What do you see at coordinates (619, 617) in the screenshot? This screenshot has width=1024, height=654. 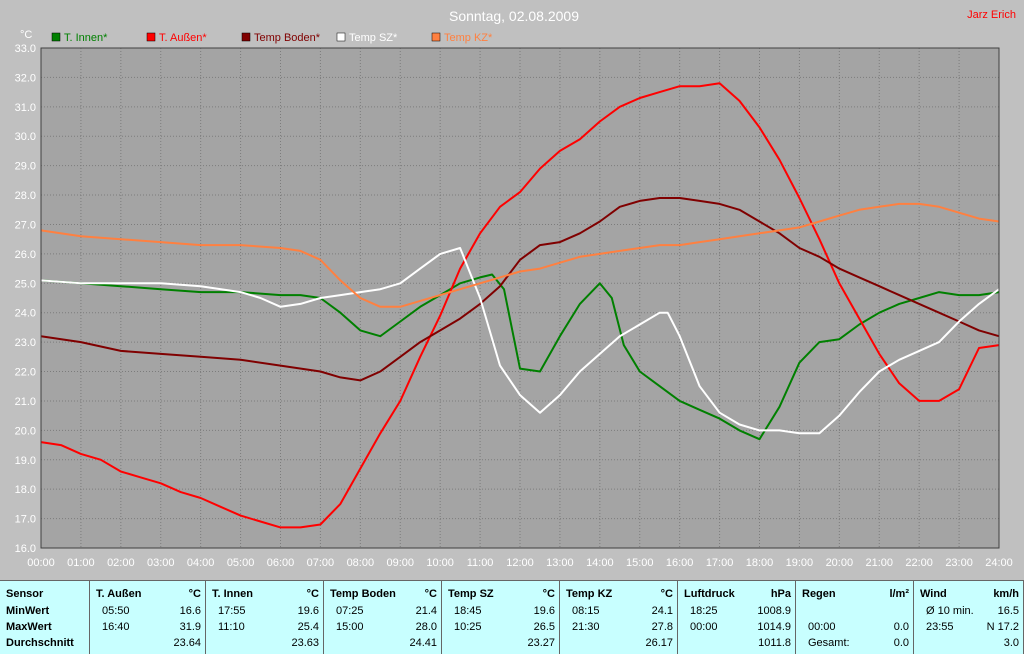 I see `stats-column: Temp KZ °C 08:15 24.1 21:30 27.8 26.17` at bounding box center [619, 617].